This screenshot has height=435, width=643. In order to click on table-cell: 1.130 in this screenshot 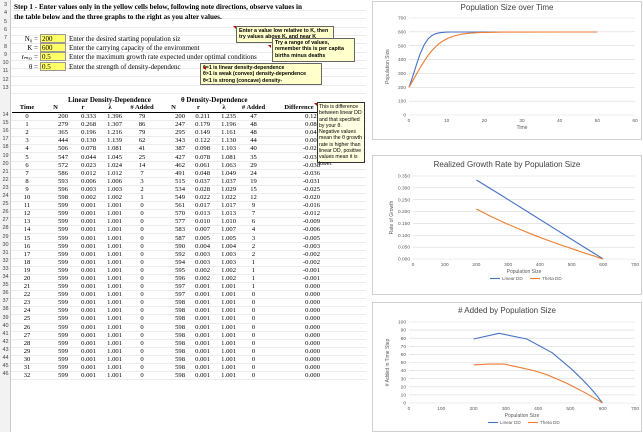, I will do `click(228, 141)`.